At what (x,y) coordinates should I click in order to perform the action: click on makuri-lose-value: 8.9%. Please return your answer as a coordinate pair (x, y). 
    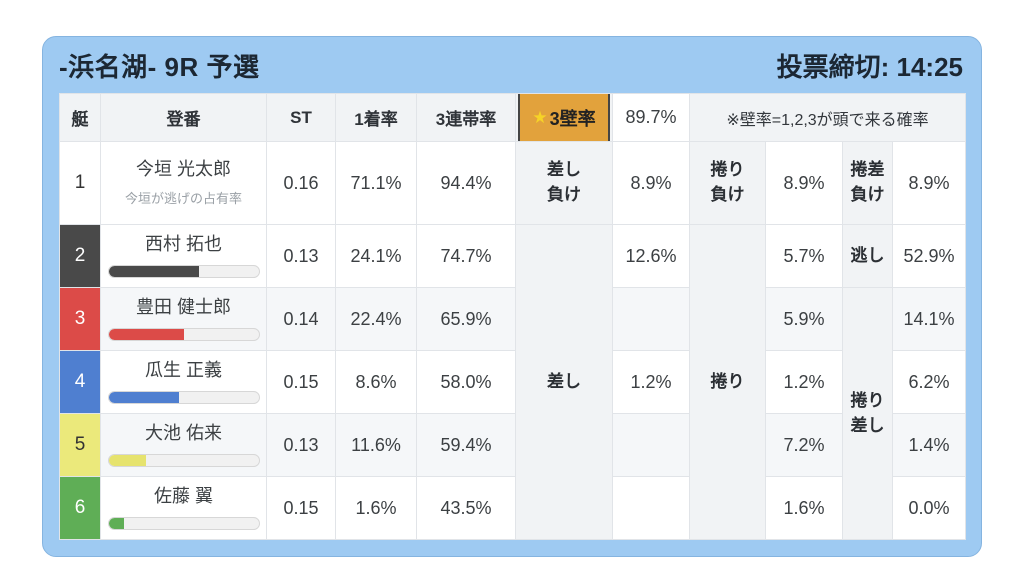
    Looking at the image, I should click on (804, 183).